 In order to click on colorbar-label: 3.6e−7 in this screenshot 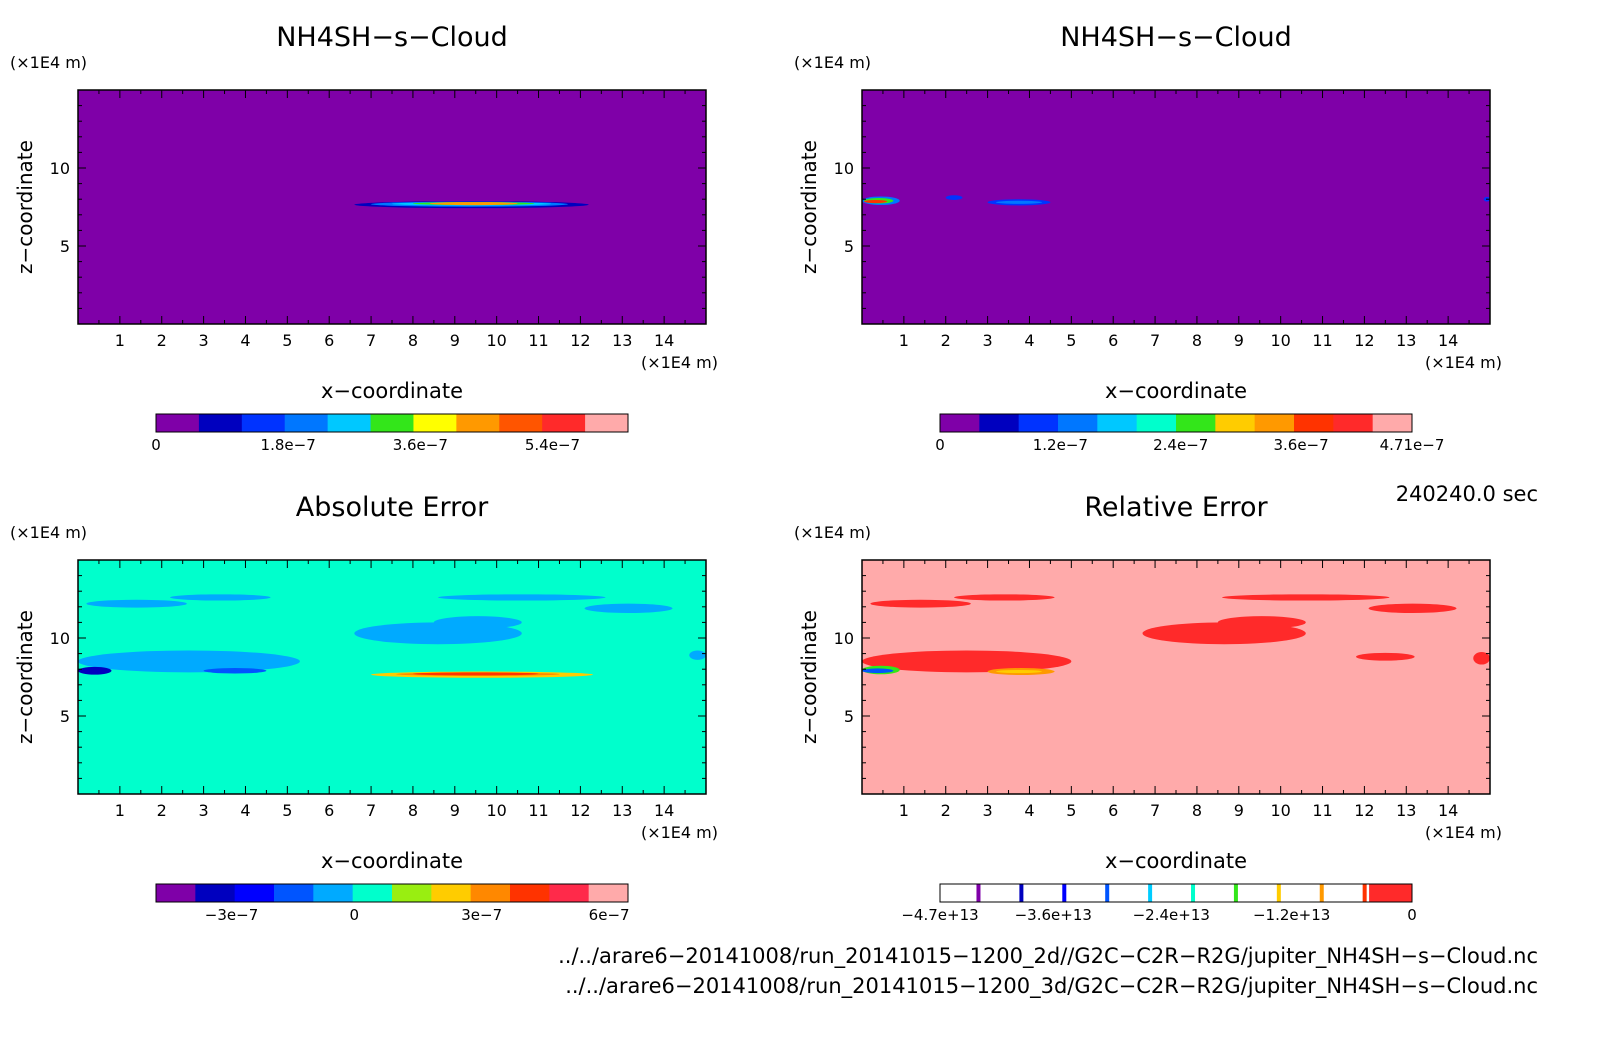, I will do `click(420, 445)`.